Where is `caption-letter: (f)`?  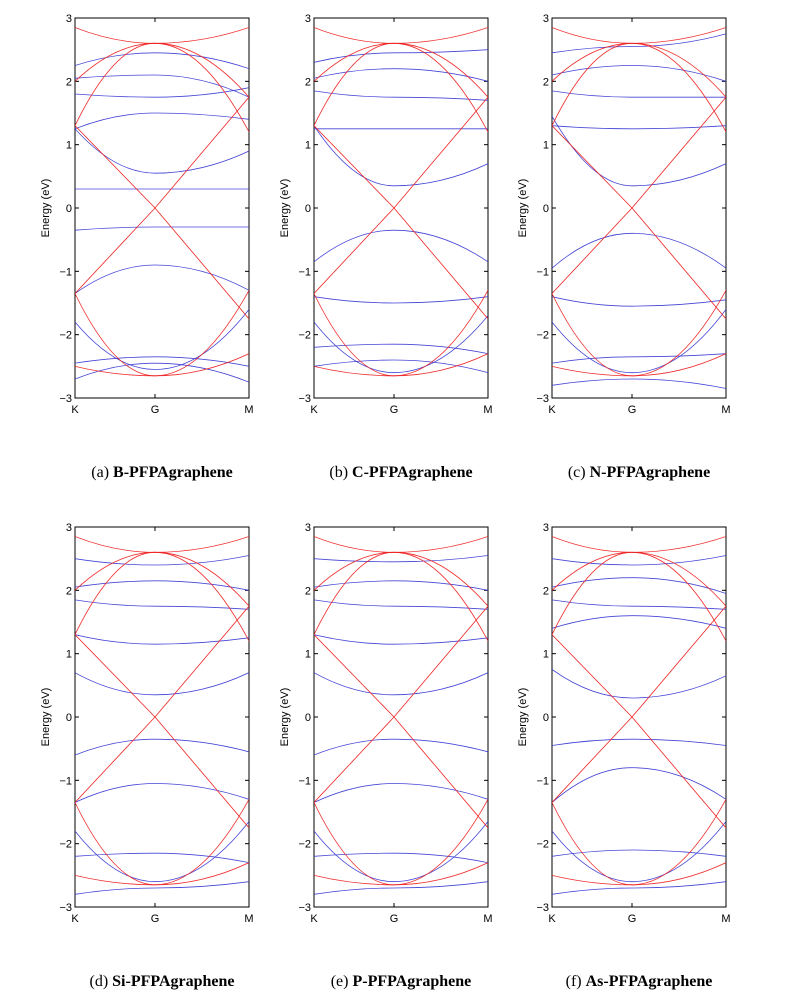 caption-letter: (f) is located at coordinates (573, 981).